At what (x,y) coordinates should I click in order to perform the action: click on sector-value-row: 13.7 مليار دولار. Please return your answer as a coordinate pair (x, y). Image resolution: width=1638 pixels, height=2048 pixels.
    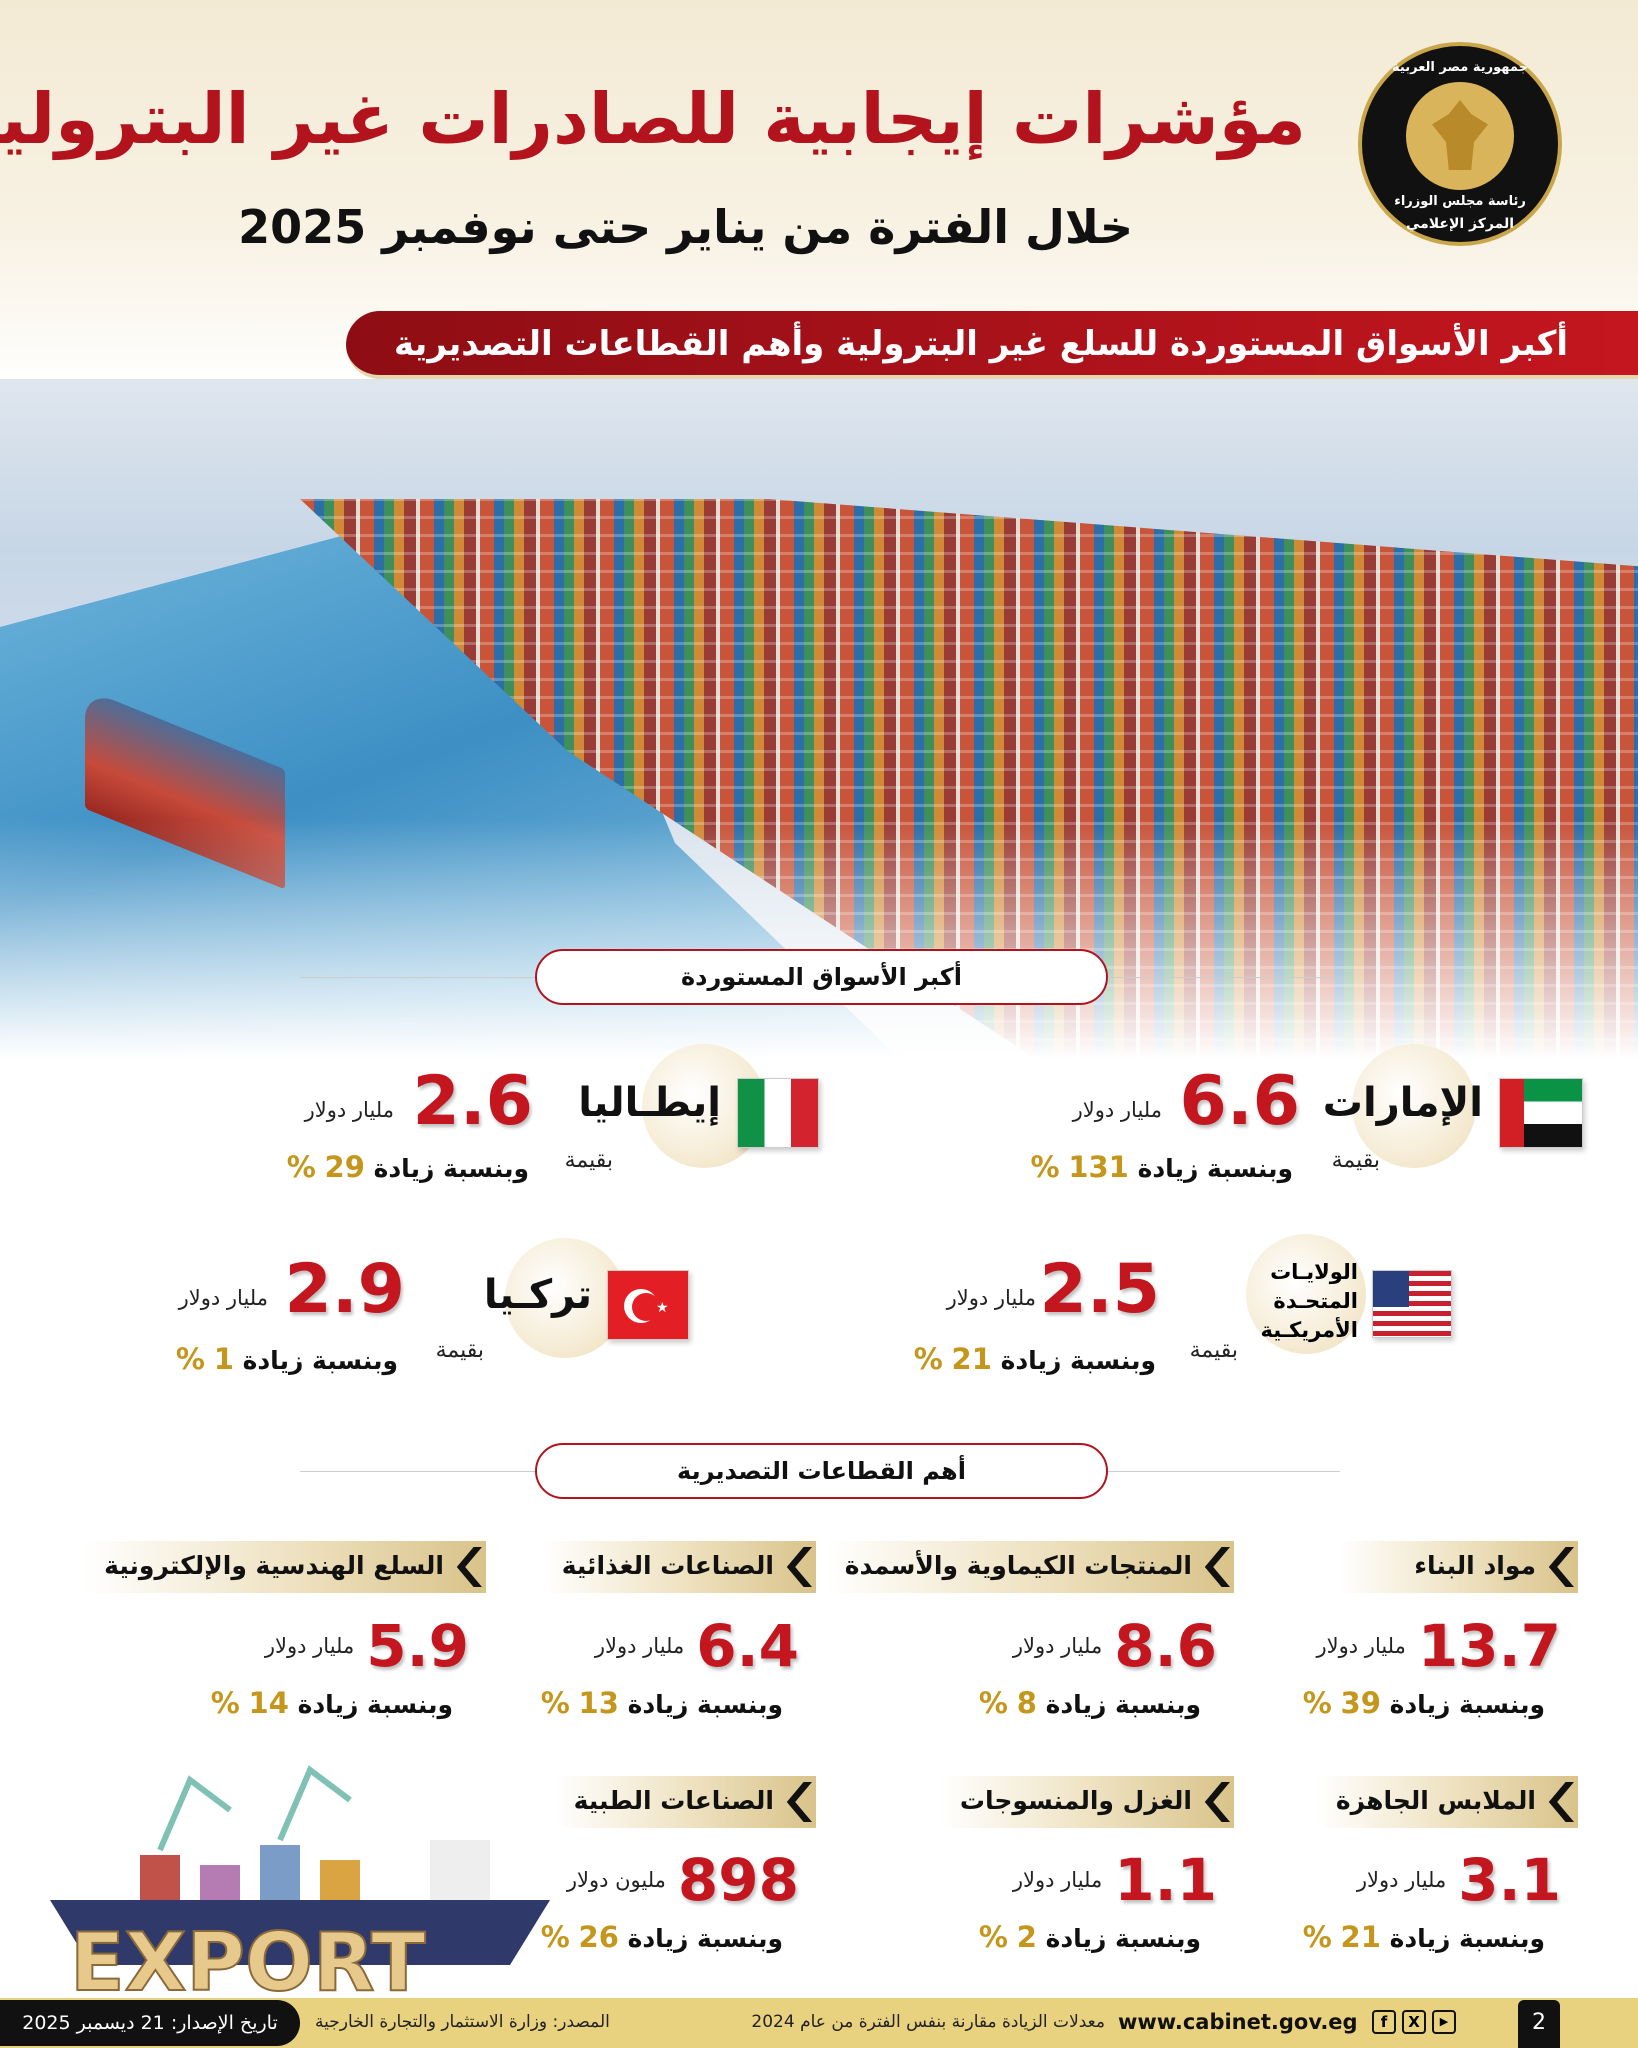
    Looking at the image, I should click on (1439, 1646).